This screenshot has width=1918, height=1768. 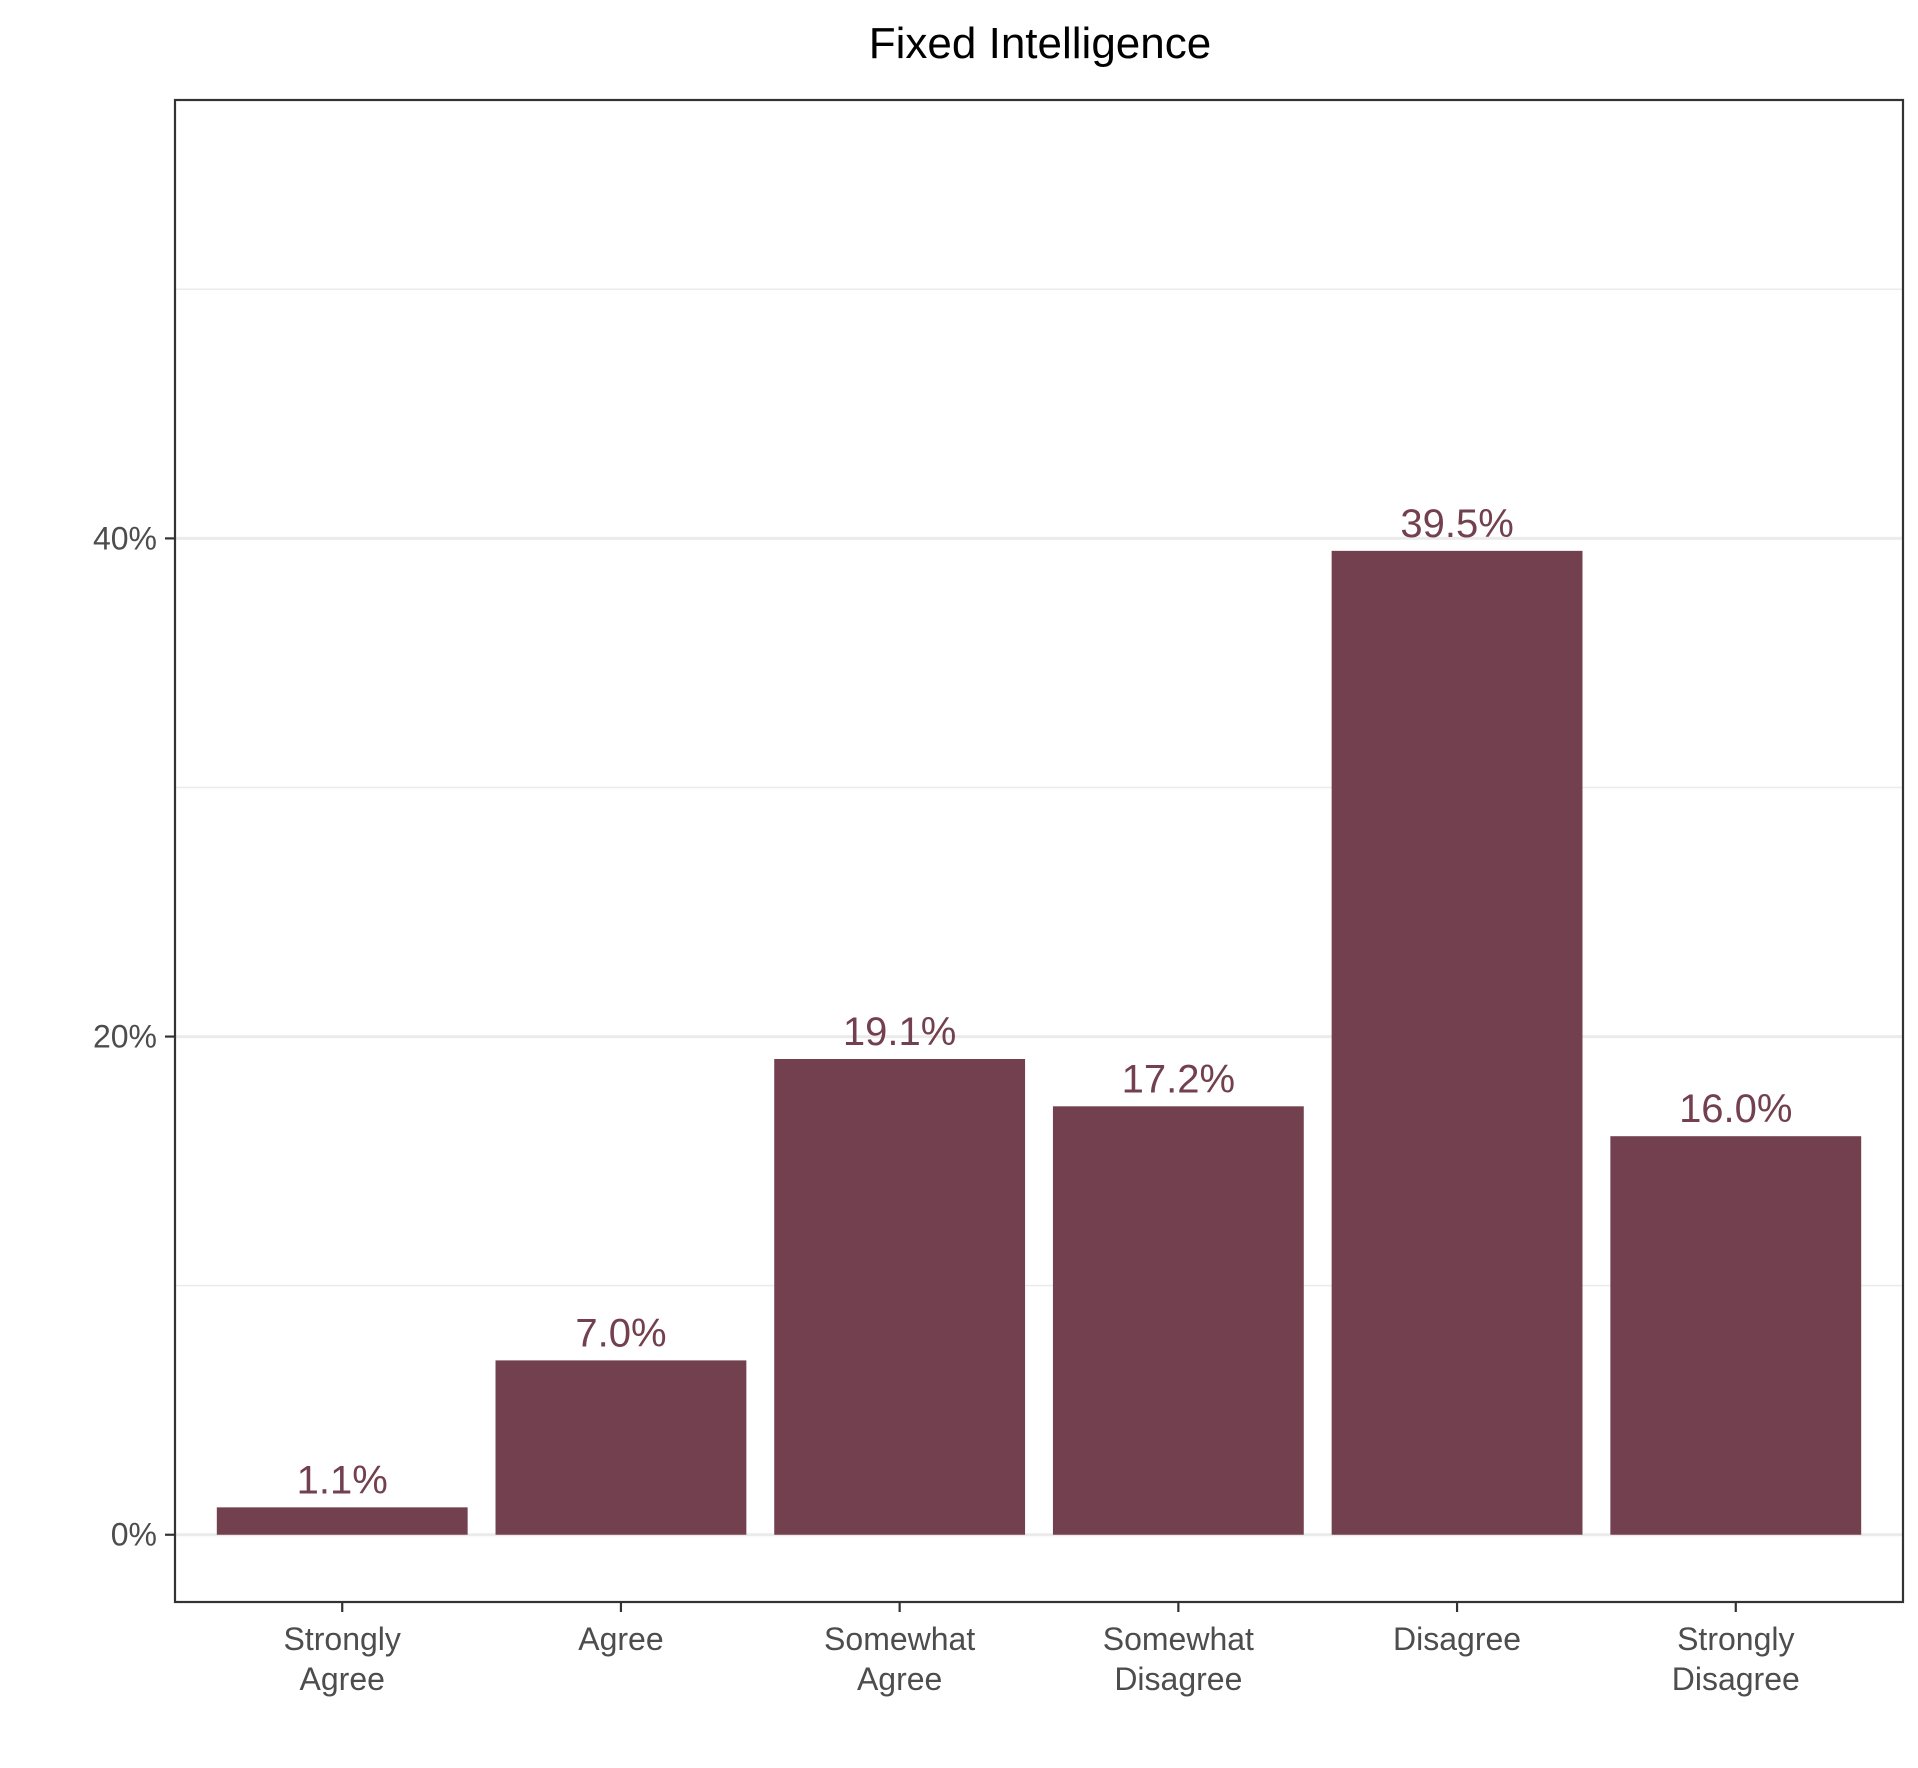 I want to click on data-label: 39.5%, so click(x=1456, y=524).